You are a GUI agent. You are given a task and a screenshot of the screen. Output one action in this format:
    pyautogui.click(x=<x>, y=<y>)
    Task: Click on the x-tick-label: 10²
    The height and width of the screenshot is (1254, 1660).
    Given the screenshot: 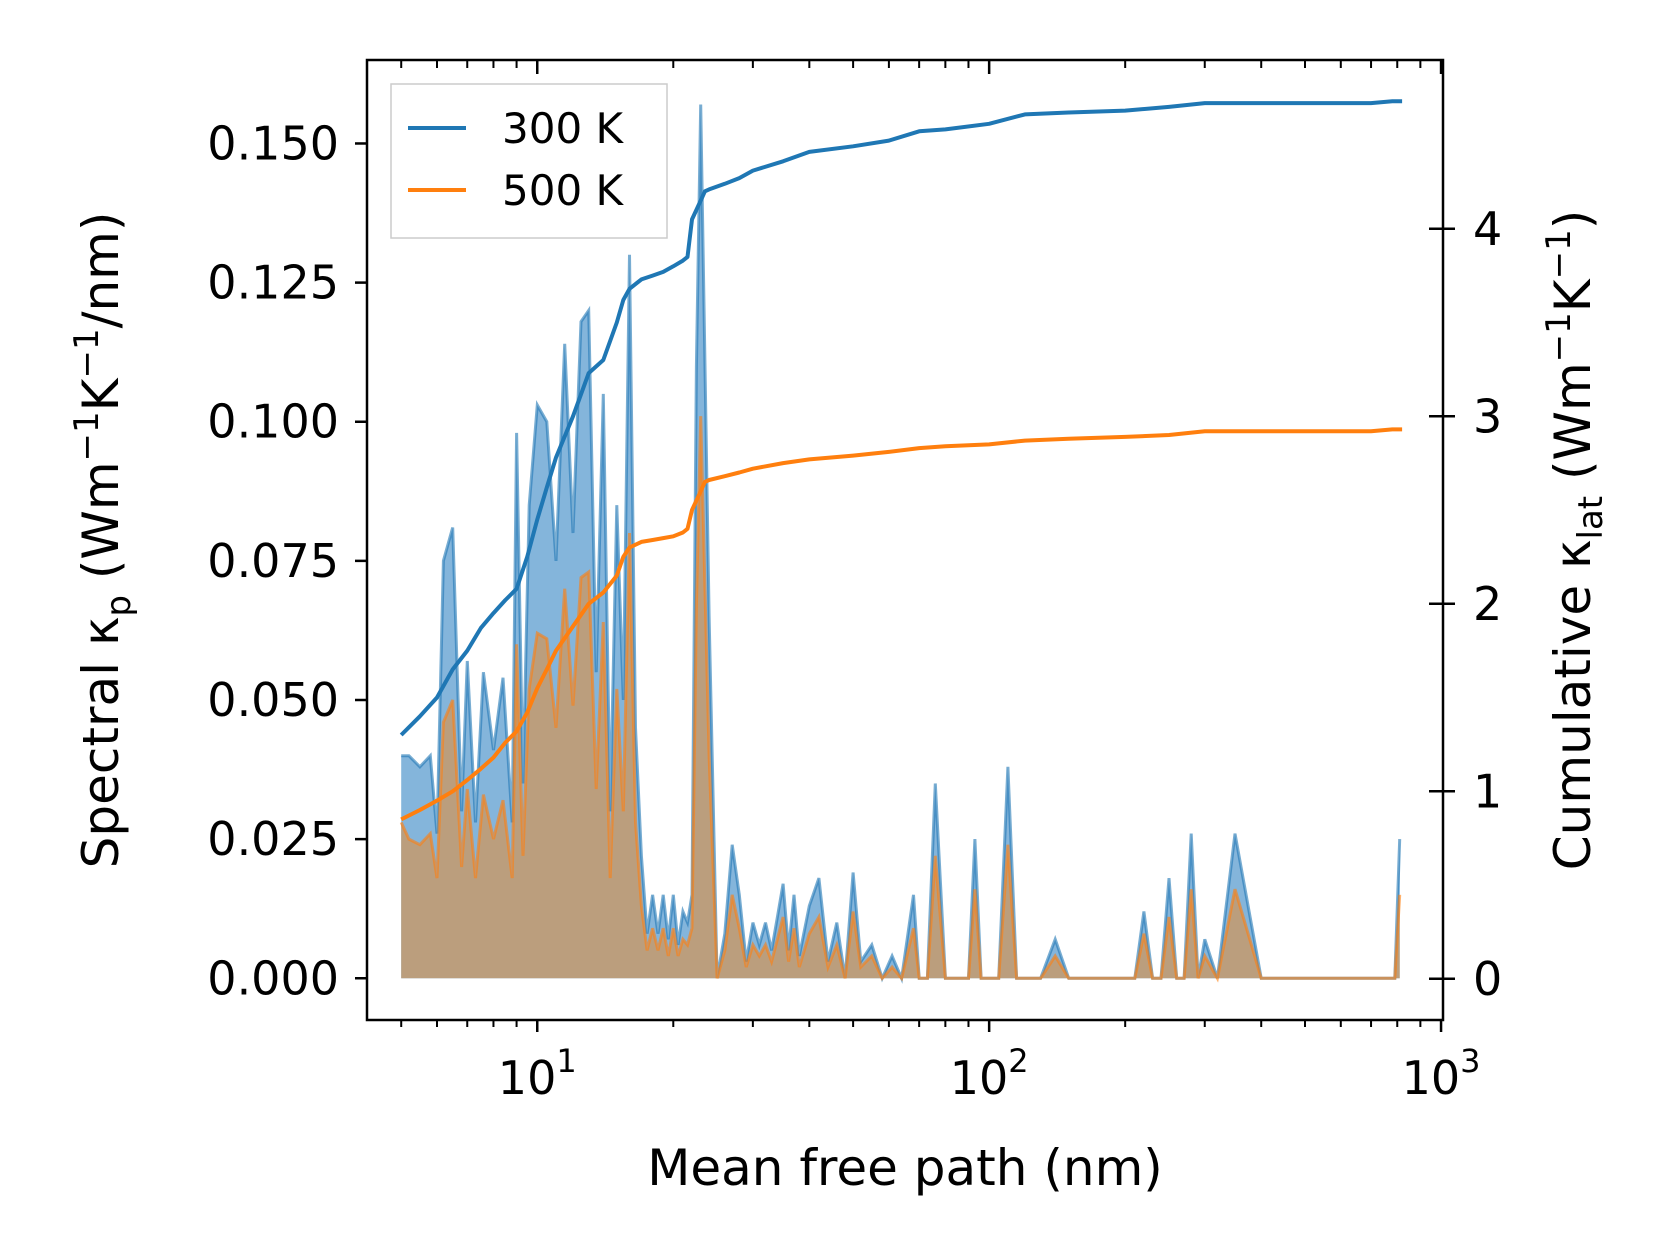 What is the action you would take?
    pyautogui.click(x=989, y=1073)
    